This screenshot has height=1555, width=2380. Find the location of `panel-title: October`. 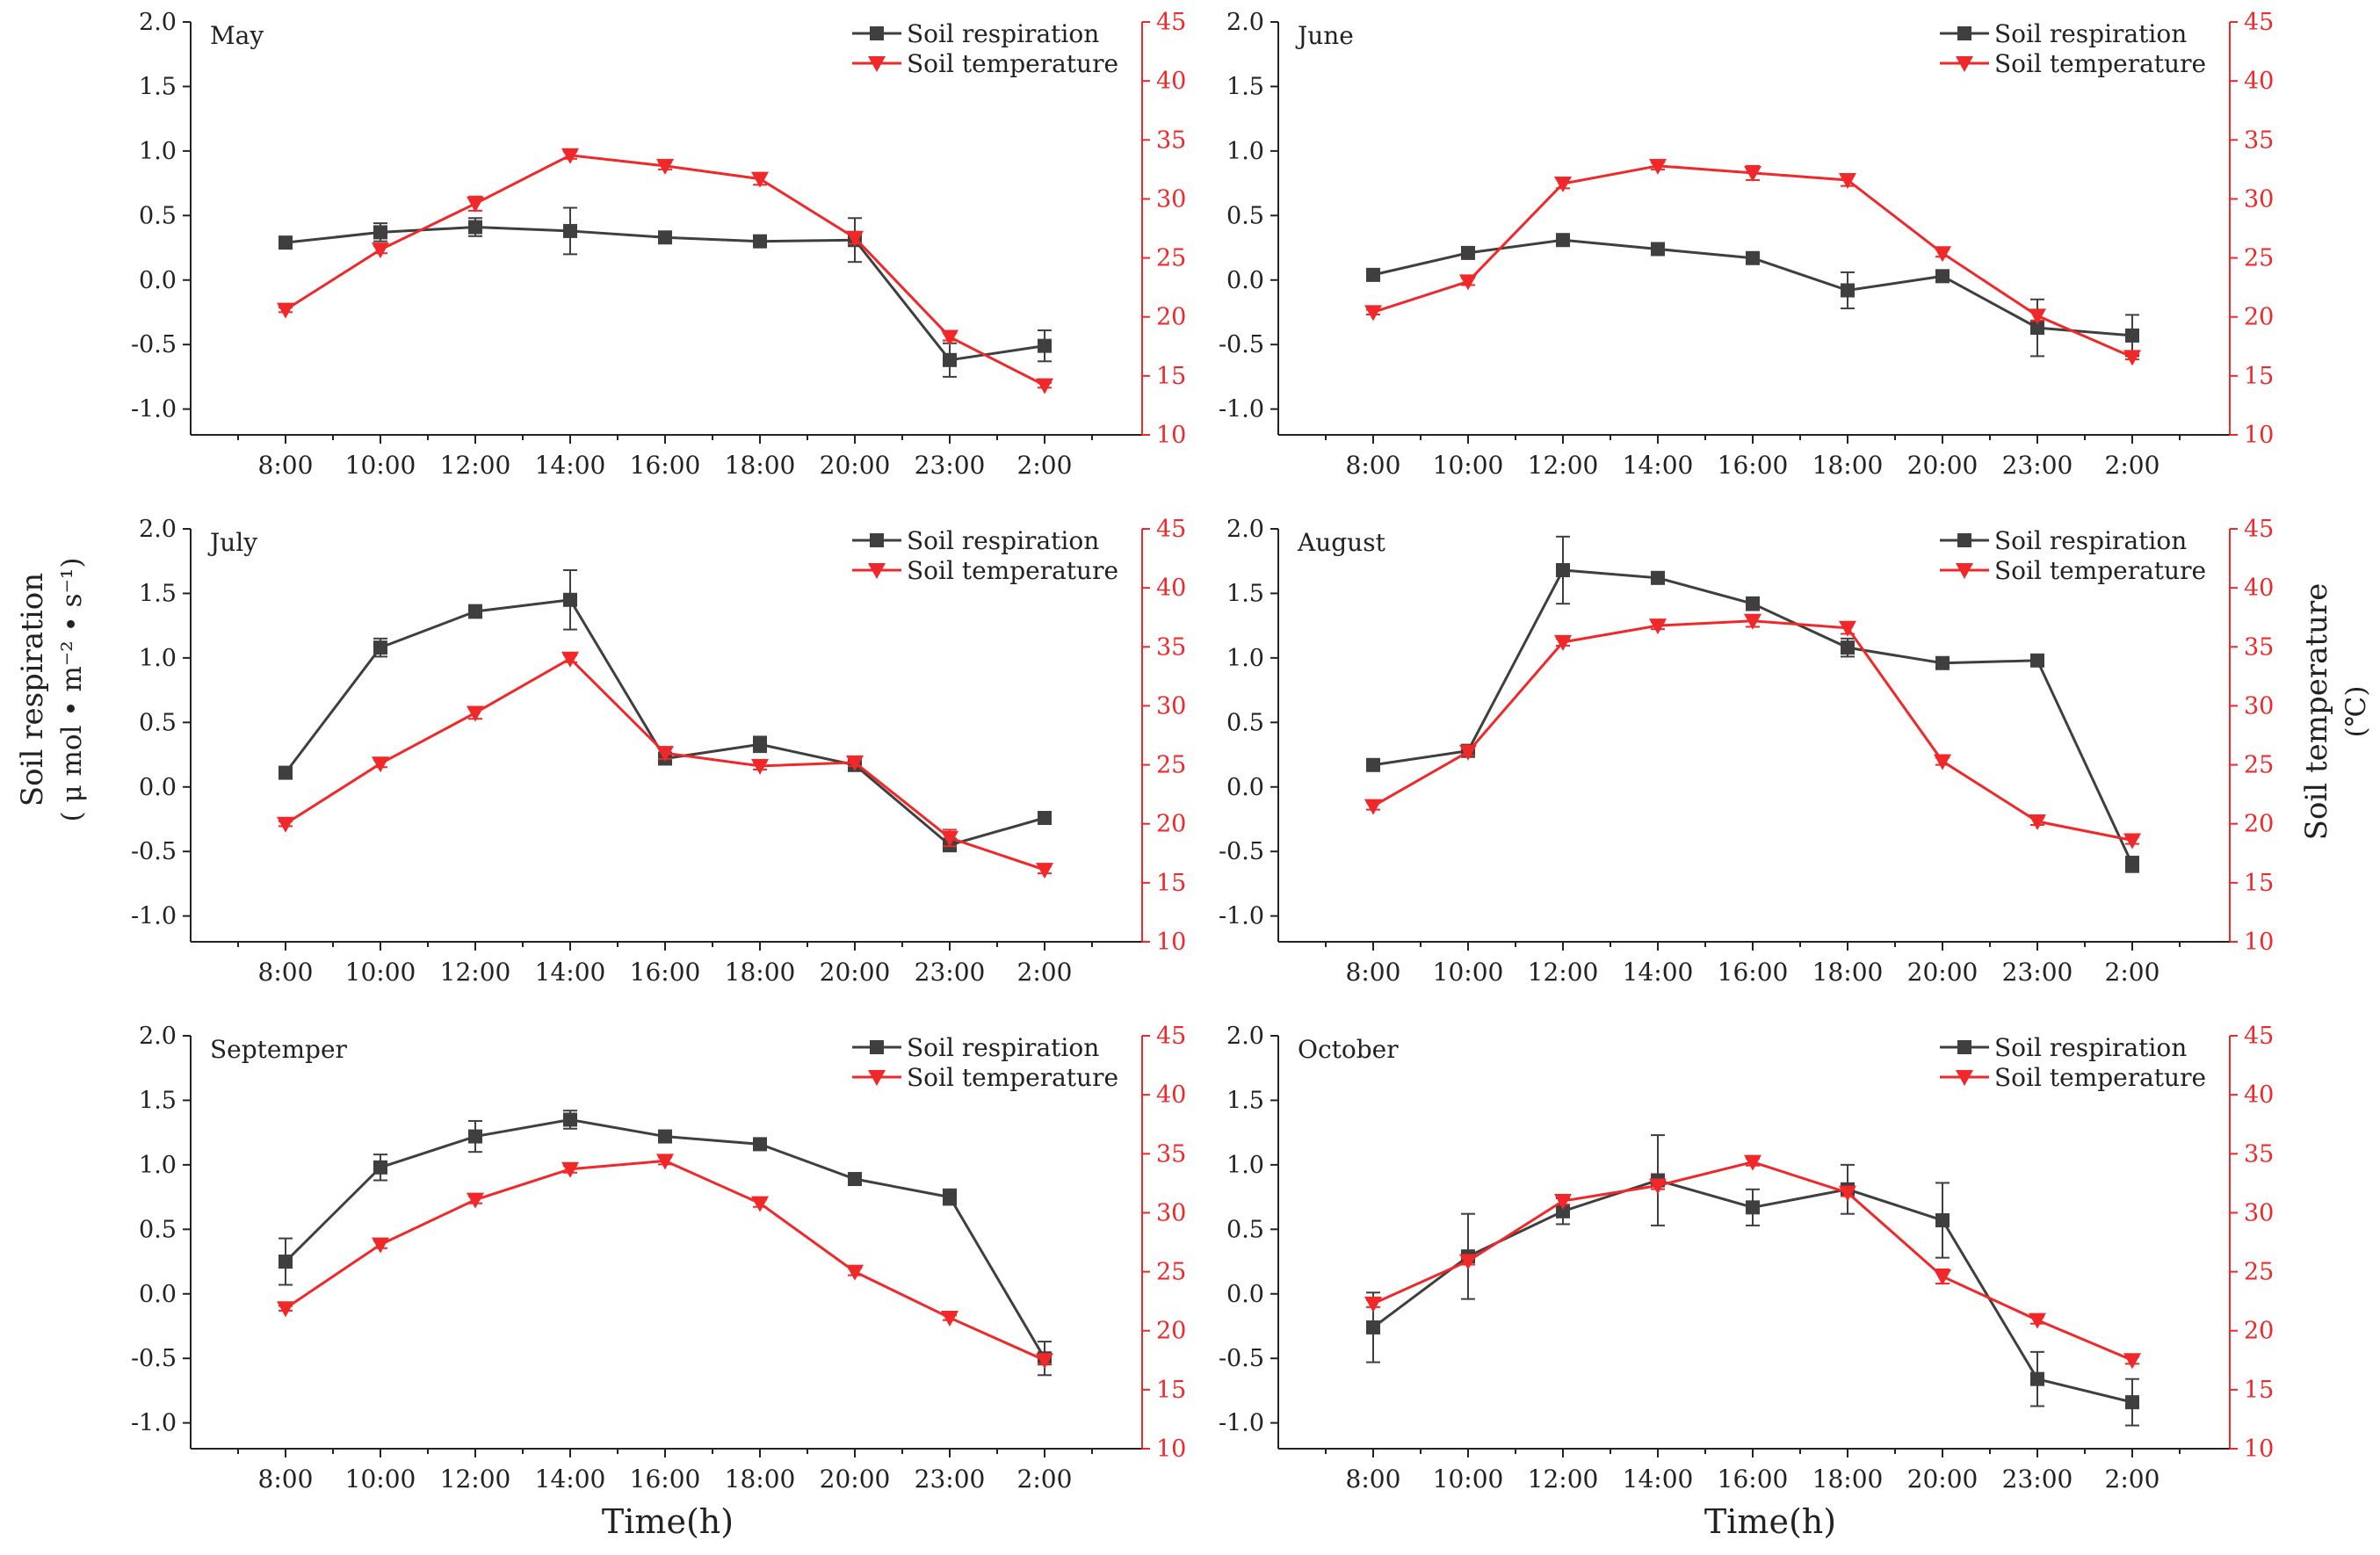

panel-title: October is located at coordinates (1348, 1049).